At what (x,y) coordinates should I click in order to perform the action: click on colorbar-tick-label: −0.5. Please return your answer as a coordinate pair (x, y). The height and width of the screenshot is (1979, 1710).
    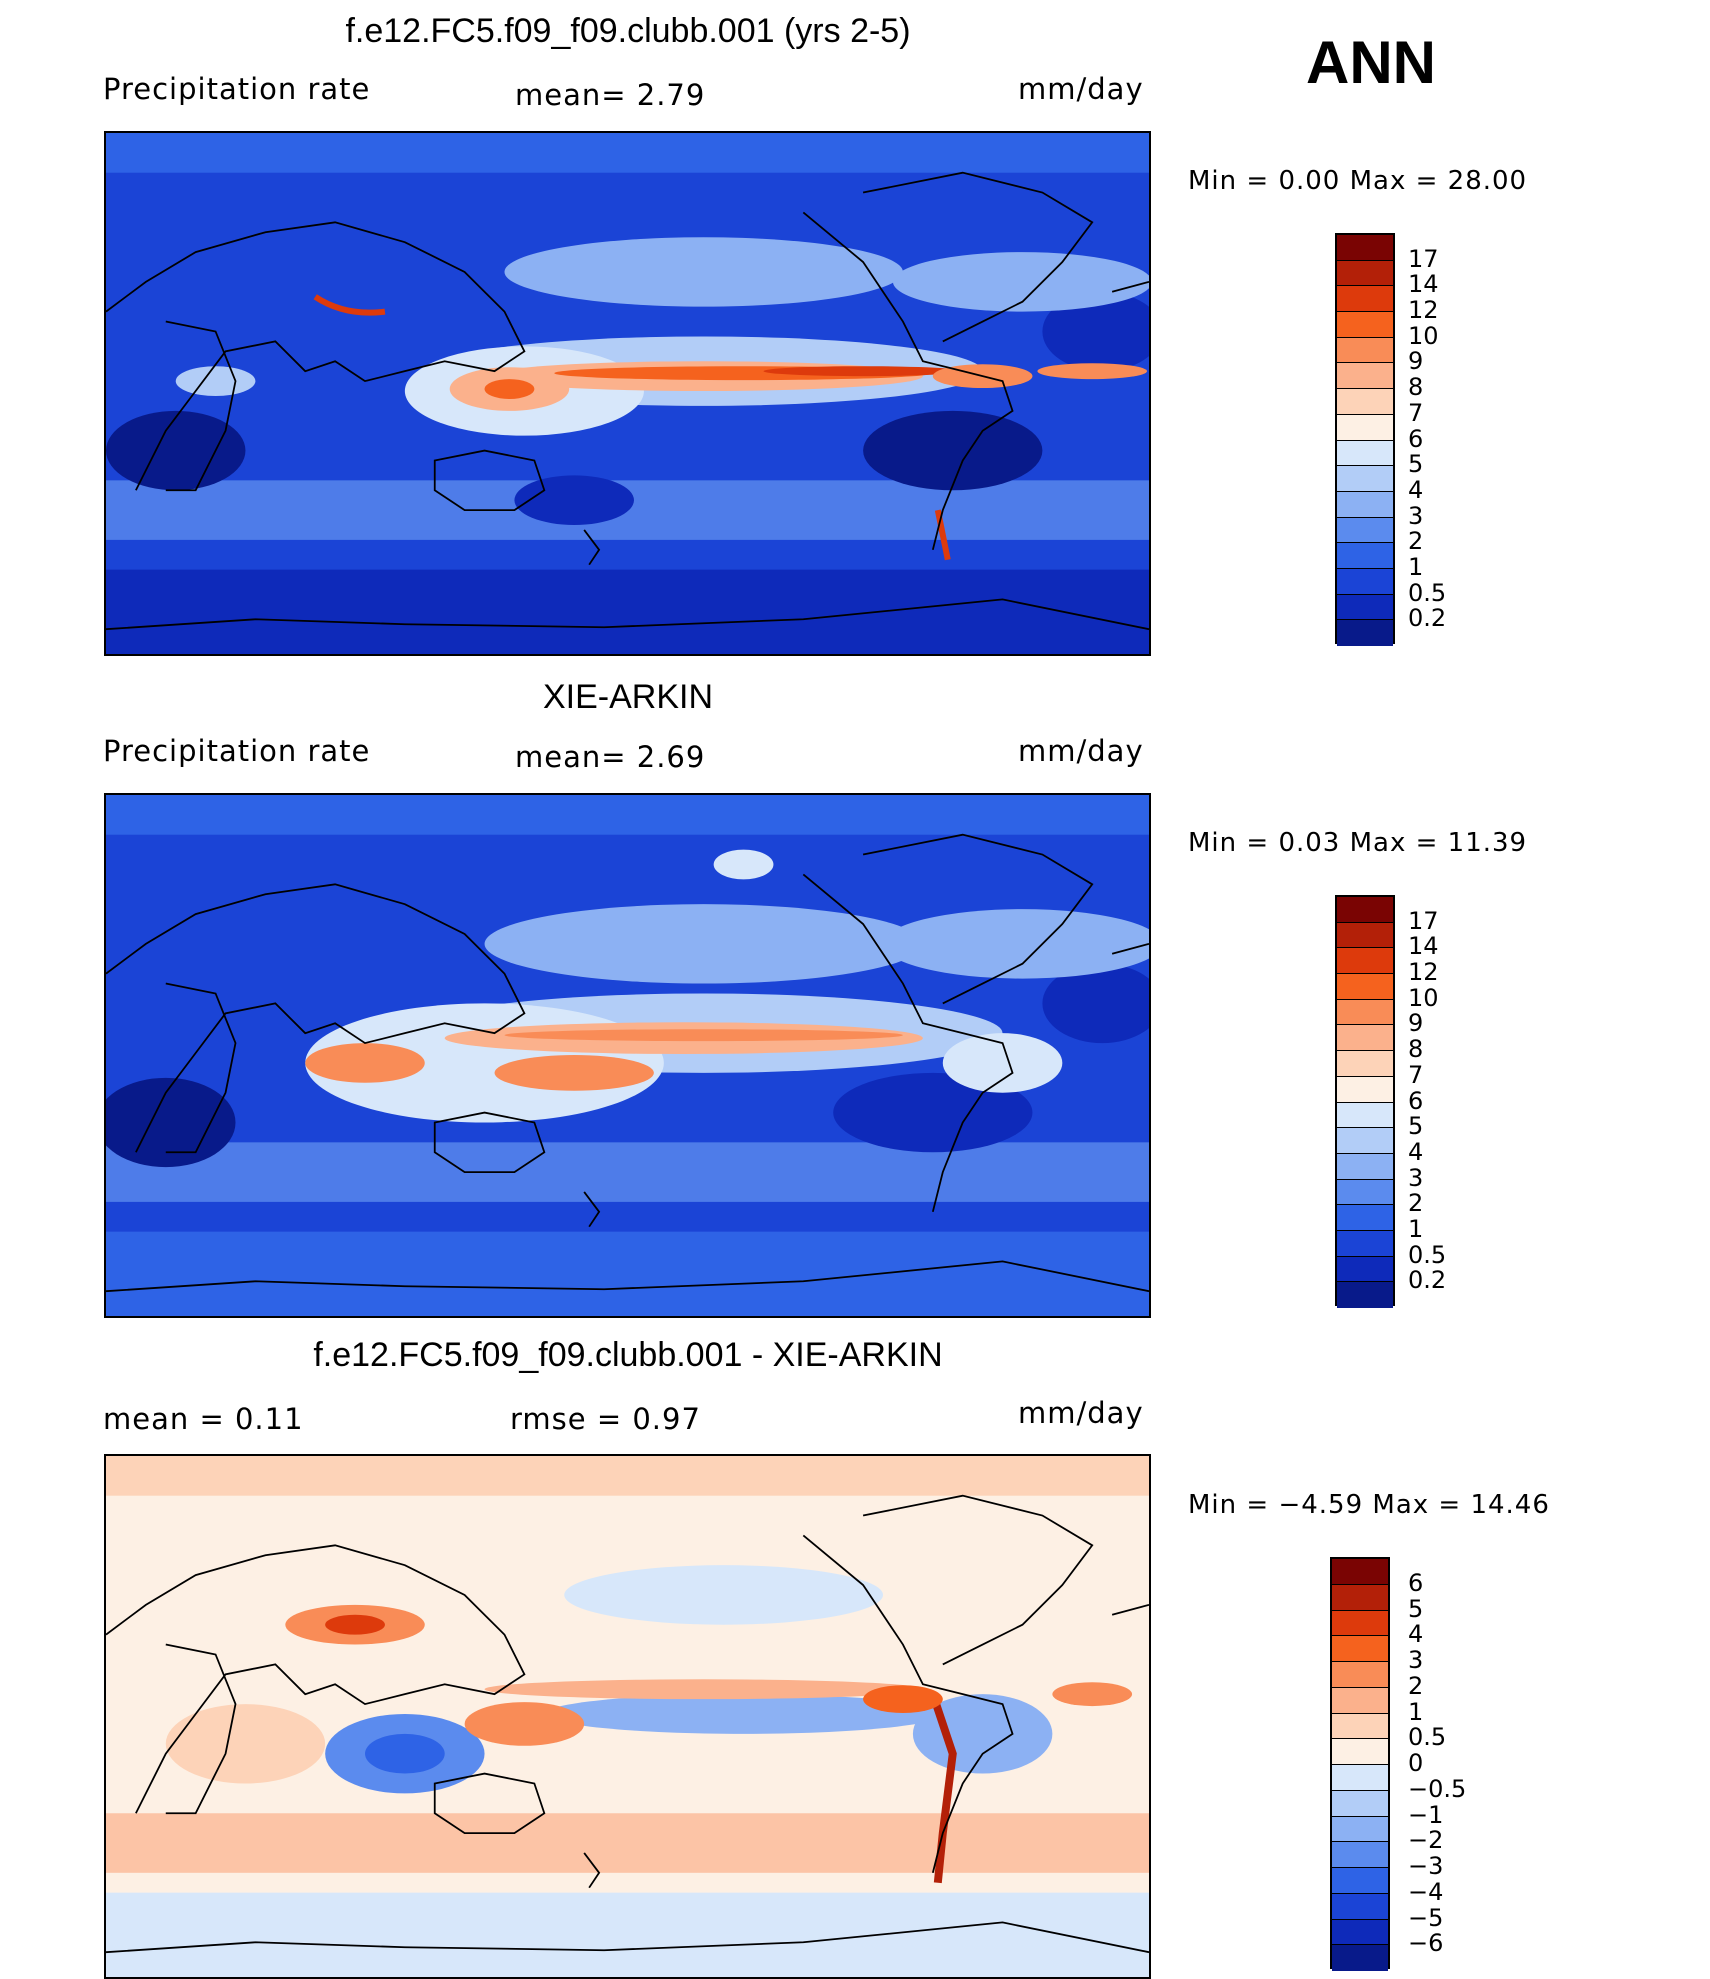
    Looking at the image, I should click on (1437, 1788).